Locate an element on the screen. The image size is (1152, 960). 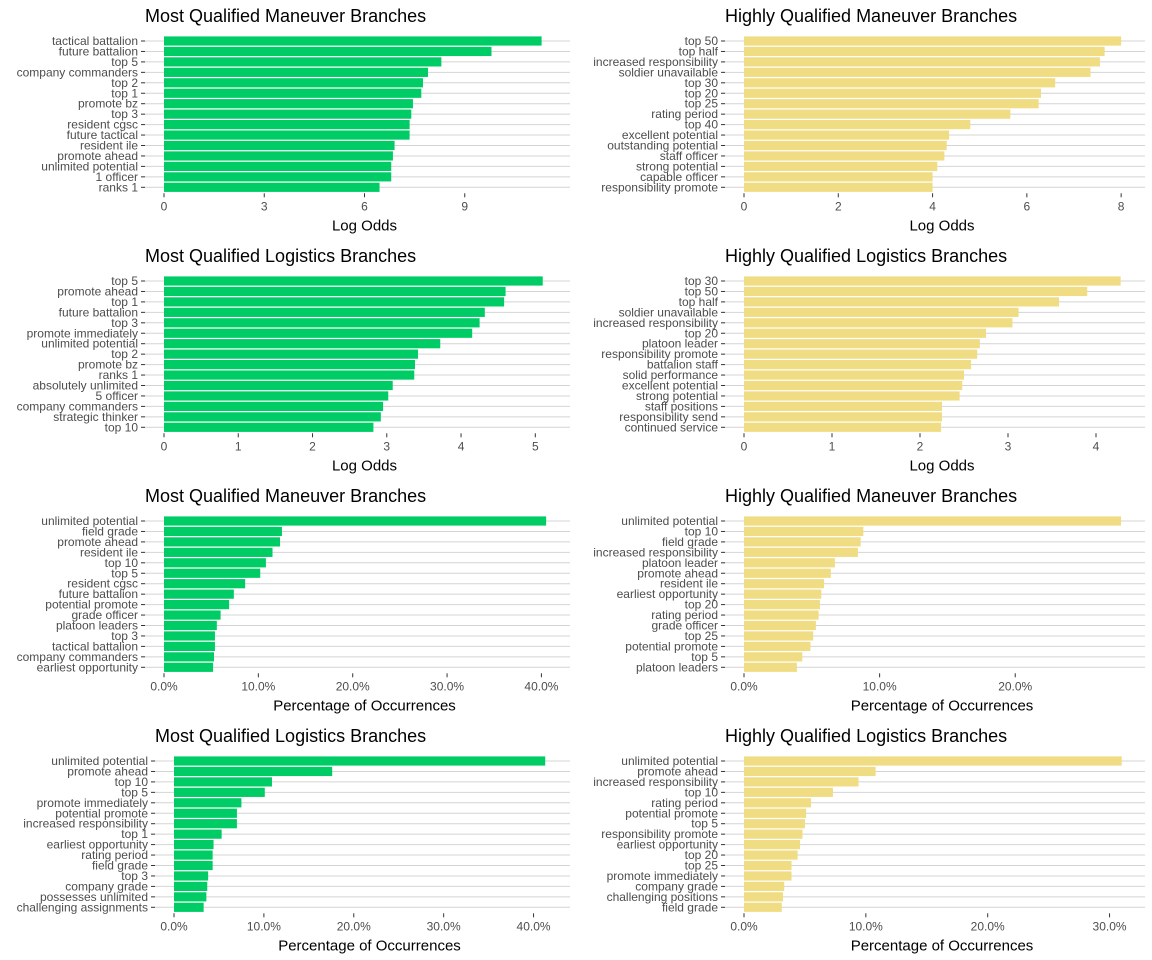
chart-title: Highly Qualified Logistics Branches is located at coordinates (866, 736).